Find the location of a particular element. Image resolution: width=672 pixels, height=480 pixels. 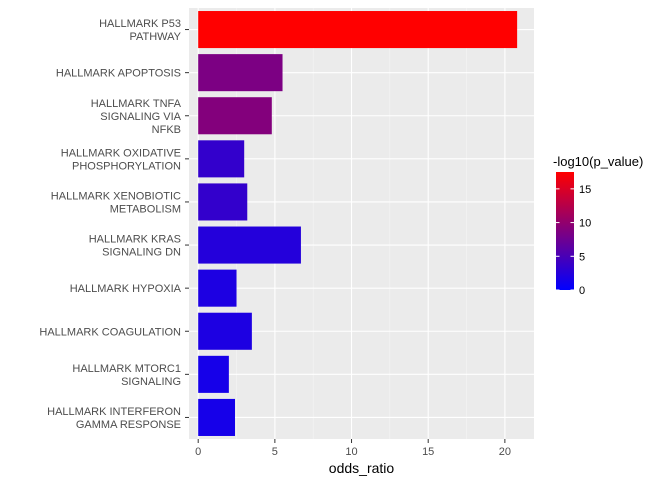

legend: -log10(p_value) 0 5 10 15 is located at coordinates (598, 225).